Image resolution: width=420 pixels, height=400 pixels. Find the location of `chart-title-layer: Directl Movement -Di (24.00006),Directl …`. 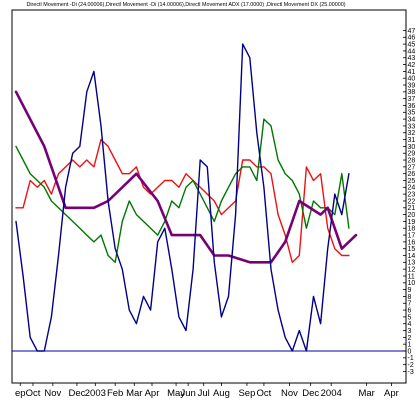

chart-title-layer: Directl Movement -Di (24.00006),Directl … is located at coordinates (185, 5).